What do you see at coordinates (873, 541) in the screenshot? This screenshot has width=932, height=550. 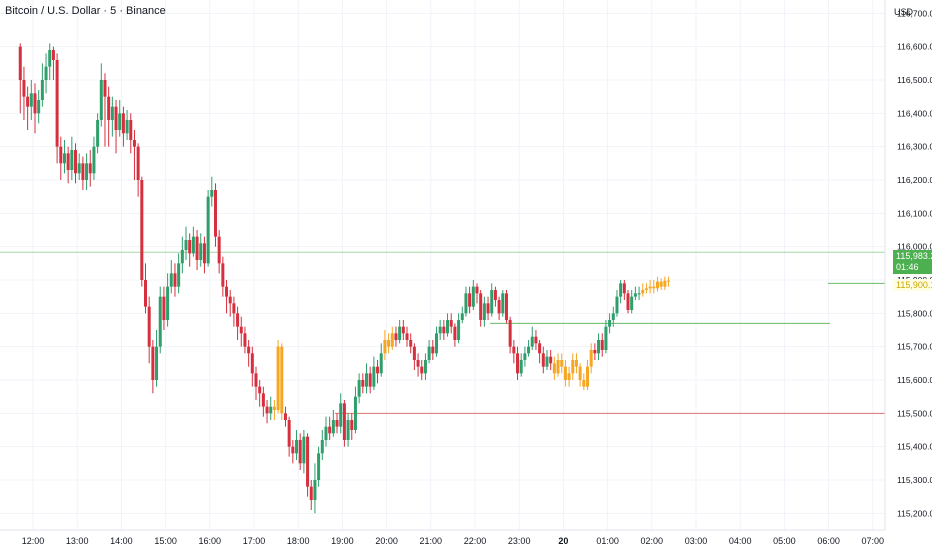 I see `x-tick-label: 07:00` at bounding box center [873, 541].